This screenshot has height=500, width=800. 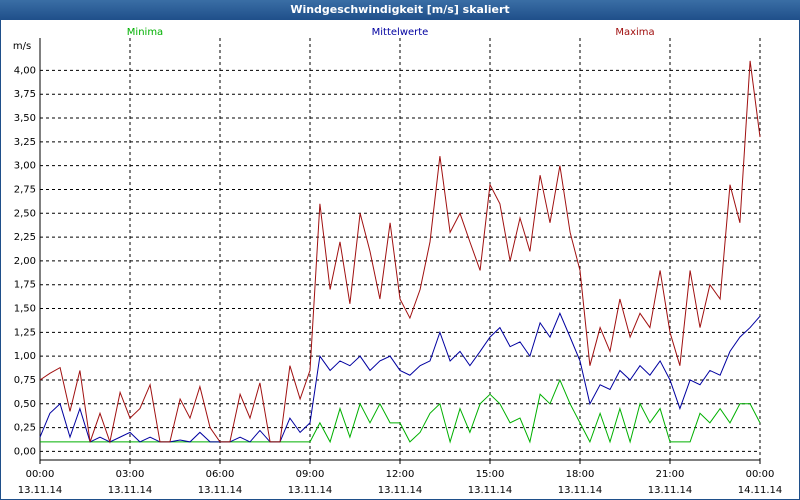 What do you see at coordinates (25, 166) in the screenshot?
I see `y-tick-label: 3,00` at bounding box center [25, 166].